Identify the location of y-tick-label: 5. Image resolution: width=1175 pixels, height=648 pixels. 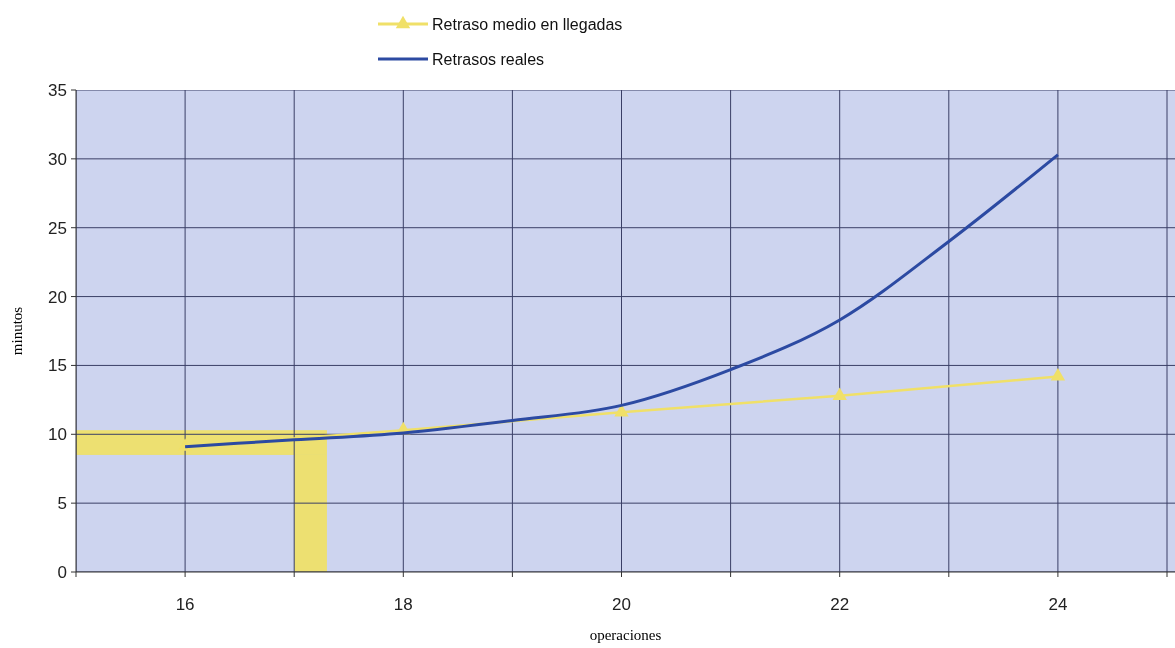
(62, 504).